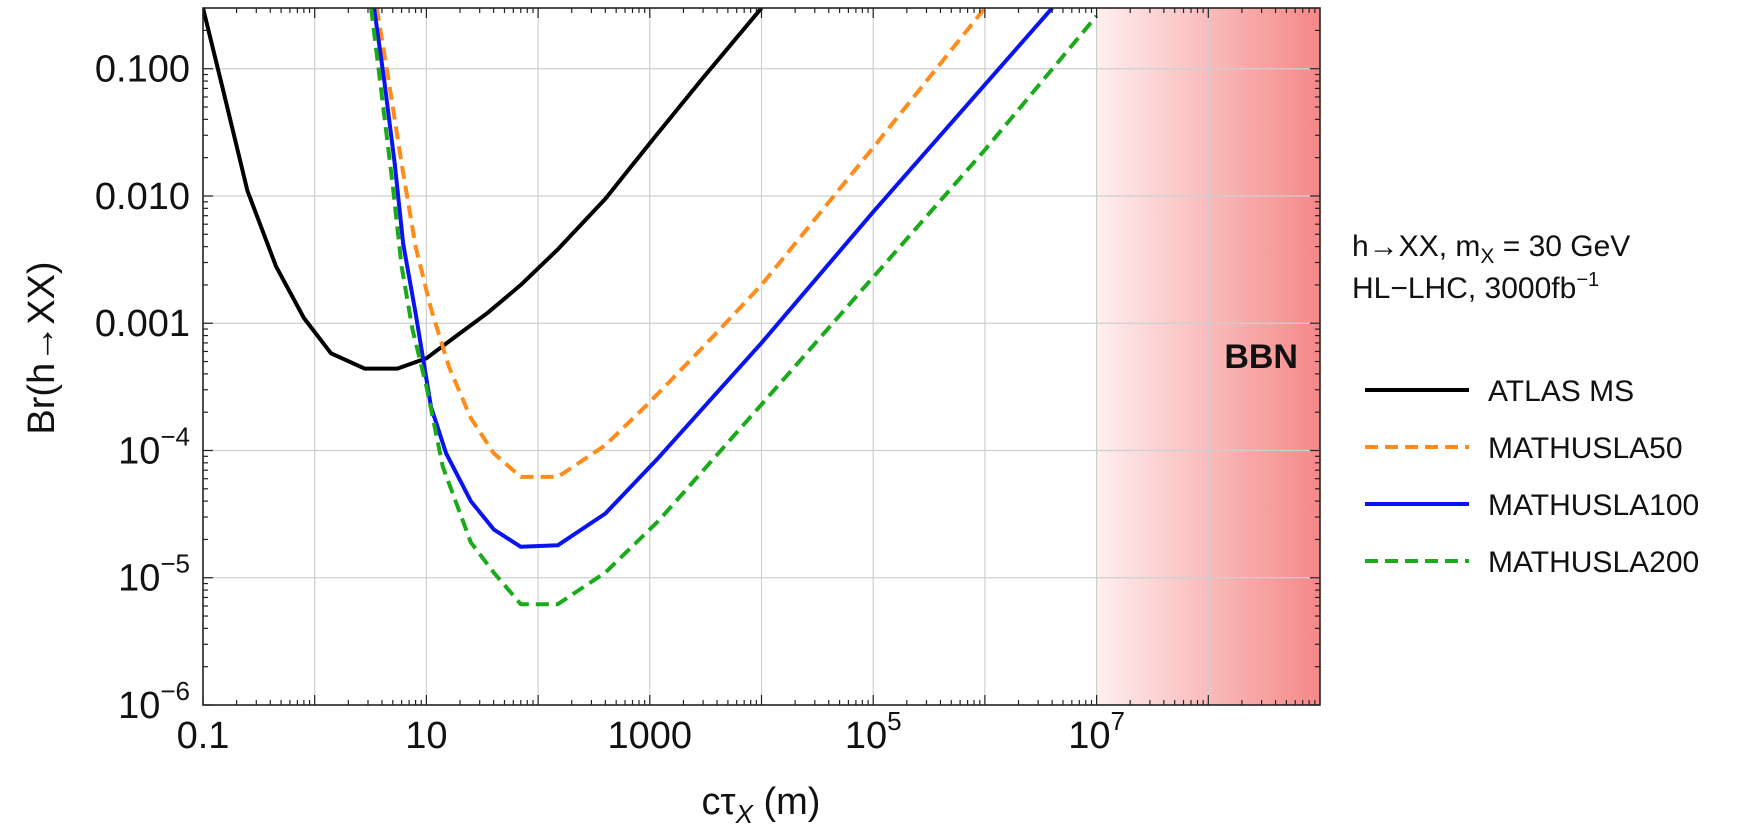 This screenshot has height=827, width=1745. Describe the element at coordinates (650, 736) in the screenshot. I see `x-tick-label: 1000` at that location.